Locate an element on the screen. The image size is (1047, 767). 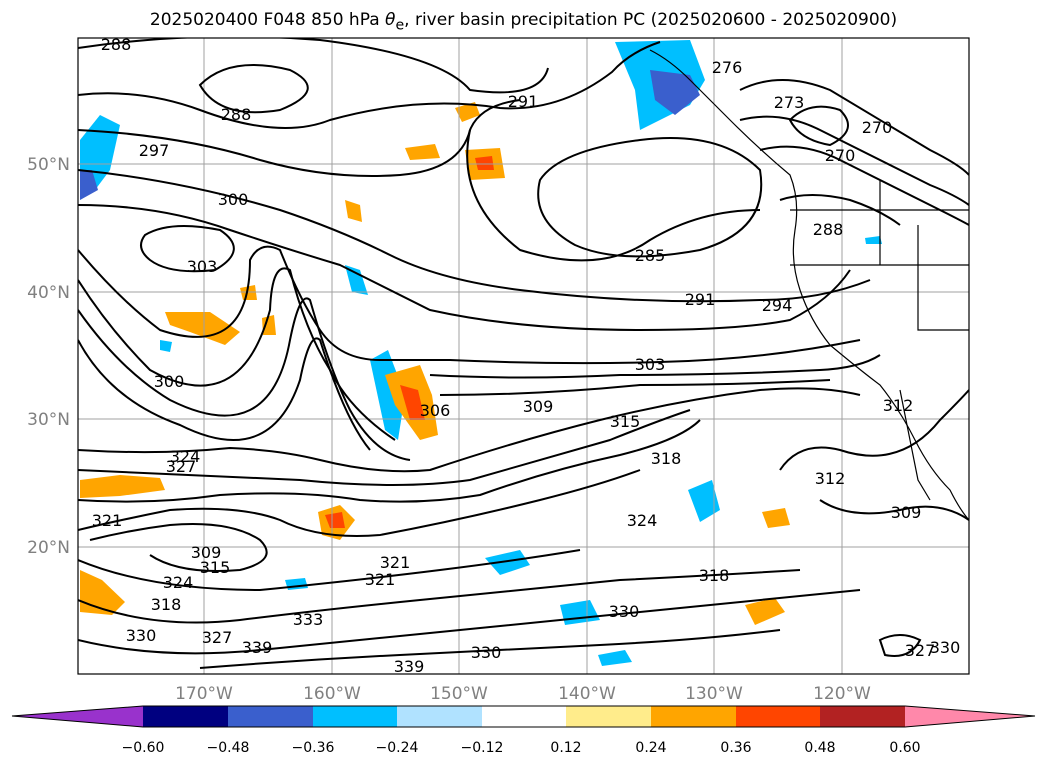
shade-north-red is located at coordinates (484, 163).